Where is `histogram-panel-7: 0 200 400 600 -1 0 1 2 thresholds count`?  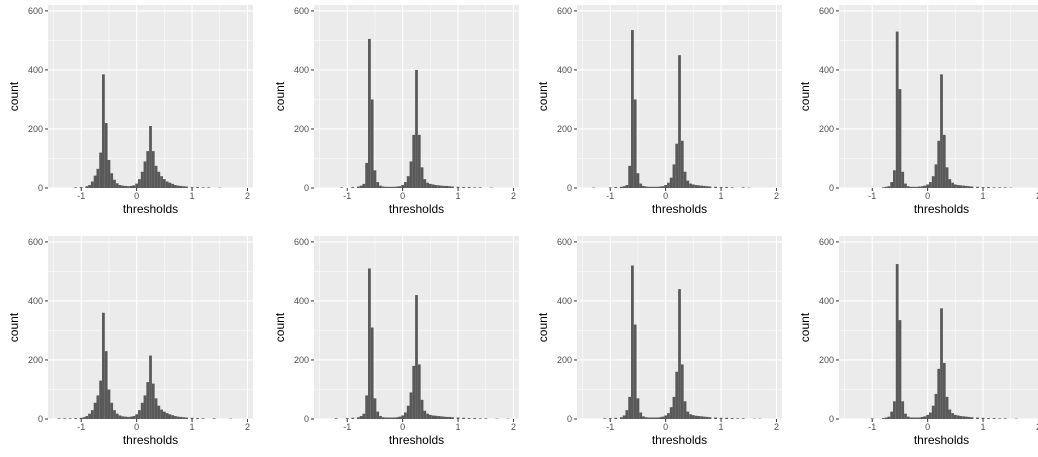 histogram-panel-7: 0 200 400 600 -1 0 1 2 thresholds count is located at coordinates (659, 341).